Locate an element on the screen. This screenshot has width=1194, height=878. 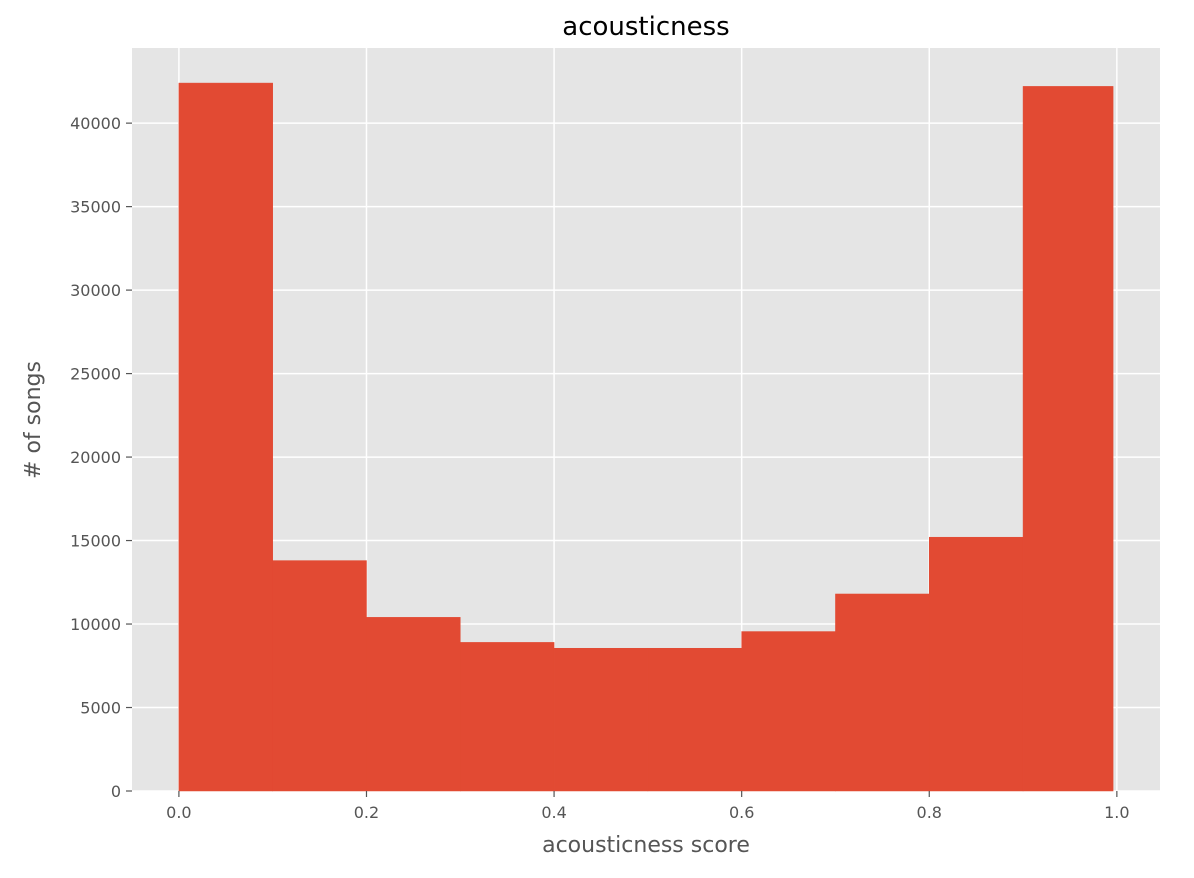
x-tick-label: 0.2 is located at coordinates (366, 812).